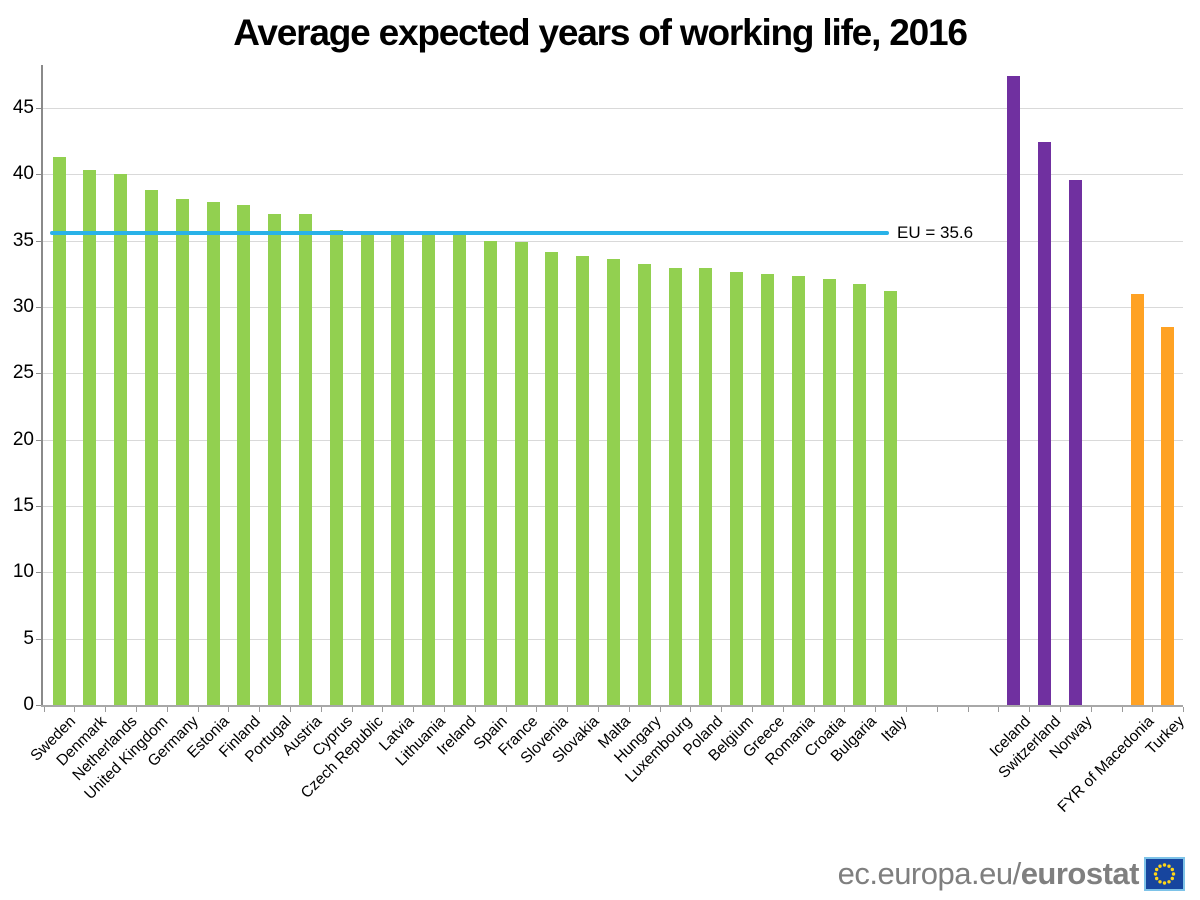 The width and height of the screenshot is (1200, 900). Describe the element at coordinates (336, 467) in the screenshot. I see `bar-cyprus` at that location.